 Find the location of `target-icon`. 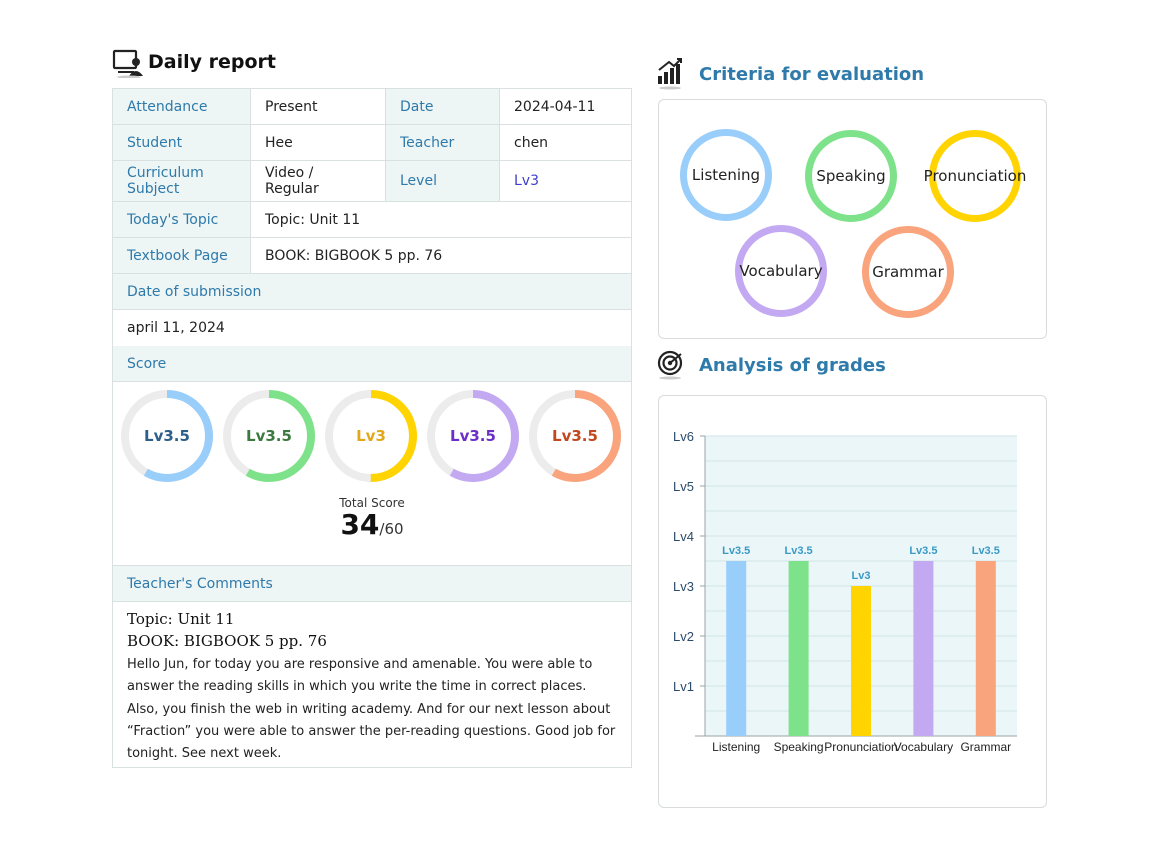

target-icon is located at coordinates (670, 365).